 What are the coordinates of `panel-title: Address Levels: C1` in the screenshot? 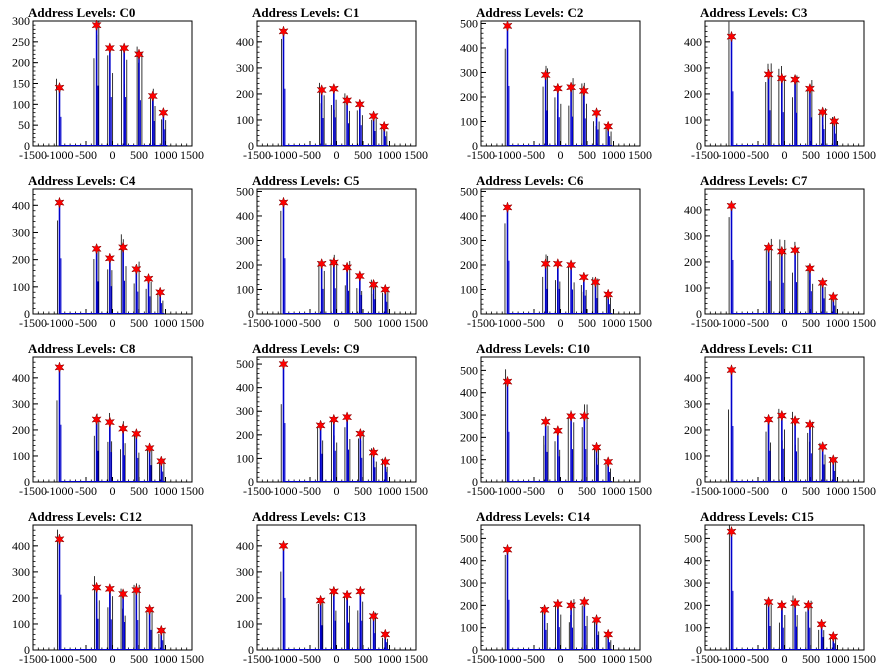 It's located at (306, 12).